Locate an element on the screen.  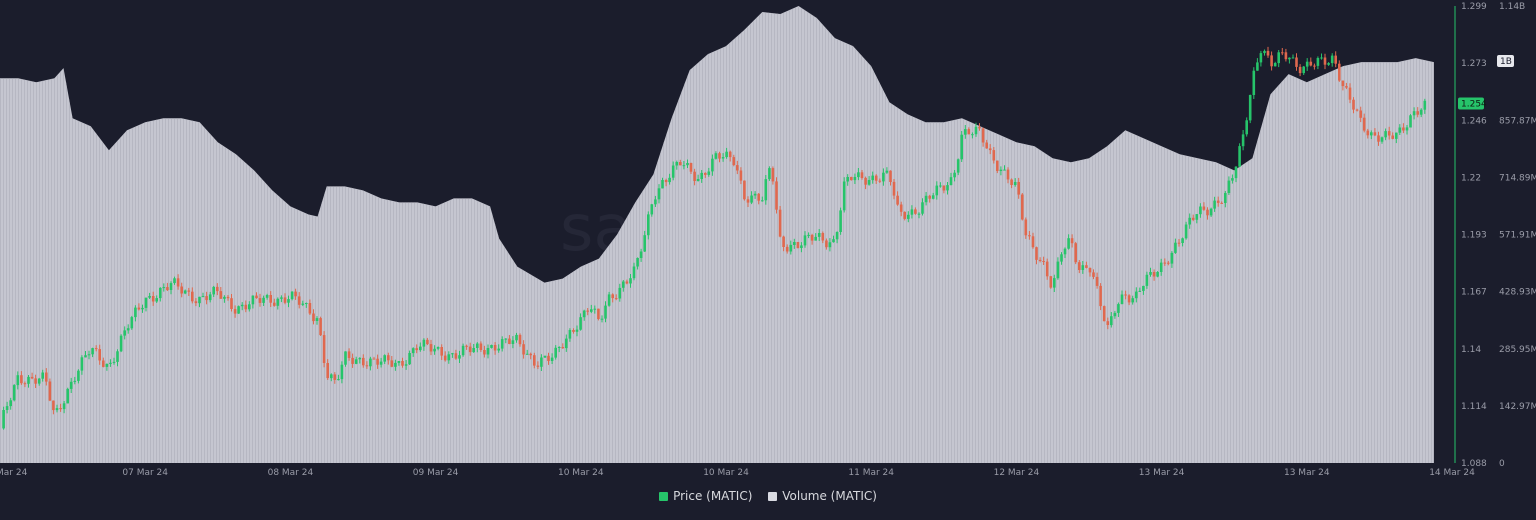
x-tick-label: 12 Mar 24 is located at coordinates (1017, 473).